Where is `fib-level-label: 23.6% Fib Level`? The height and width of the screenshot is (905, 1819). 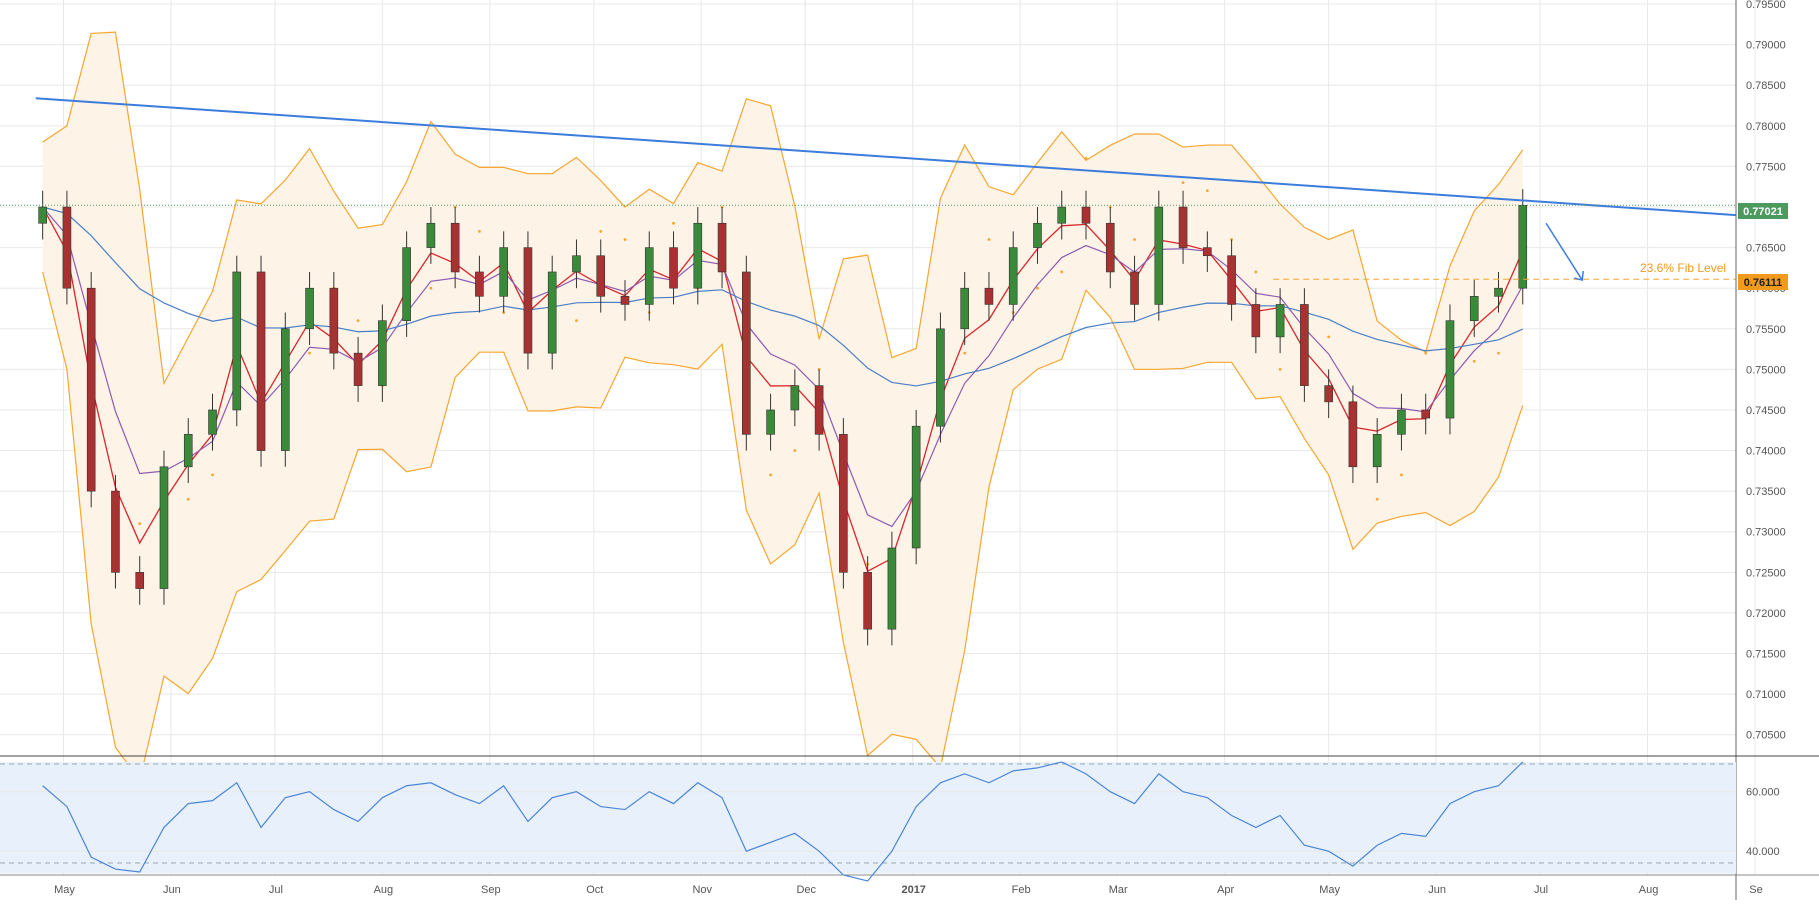 fib-level-label: 23.6% Fib Level is located at coordinates (1683, 268).